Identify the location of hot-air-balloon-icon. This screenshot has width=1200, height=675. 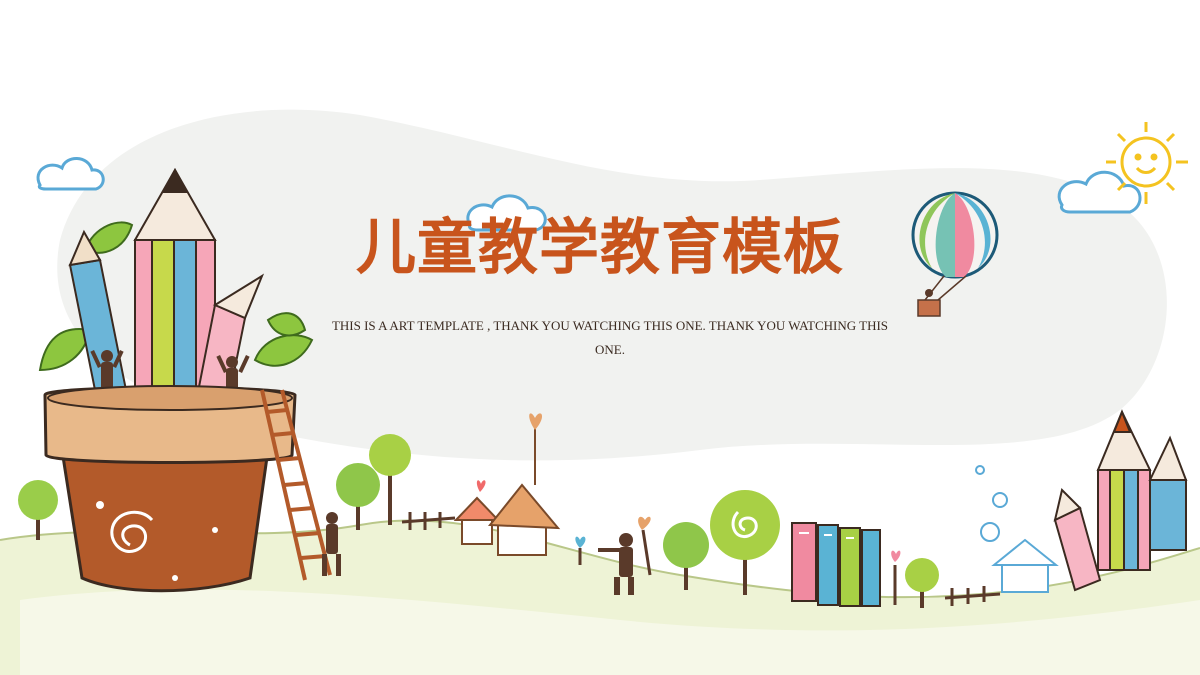
(955, 254).